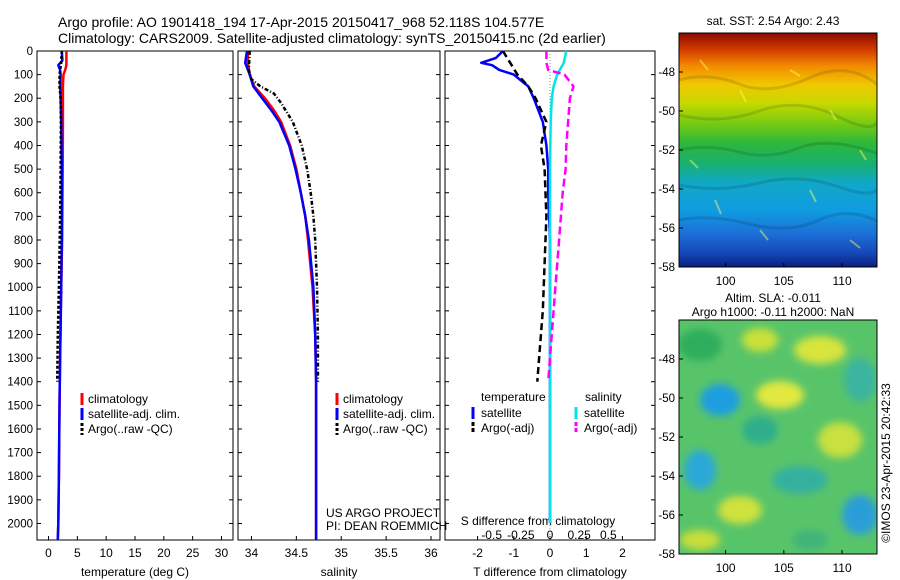  Describe the element at coordinates (135, 553) in the screenshot. I see `temperature-xtick-label: 15` at that location.